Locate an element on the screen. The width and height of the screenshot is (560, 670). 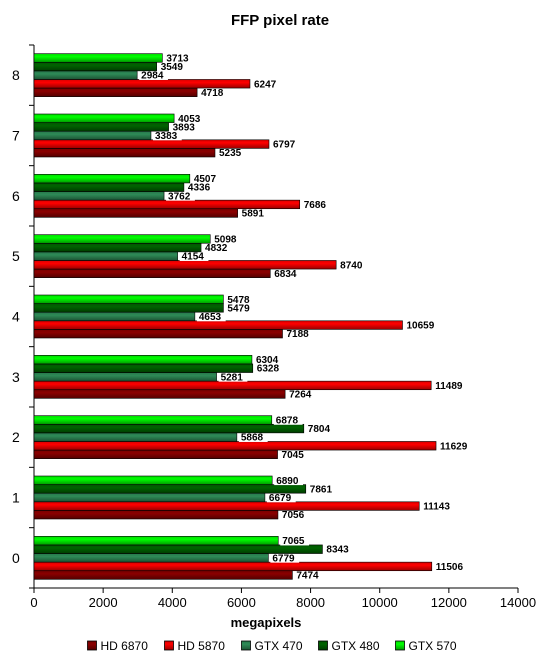
data-label: 3762 is located at coordinates (179, 196).